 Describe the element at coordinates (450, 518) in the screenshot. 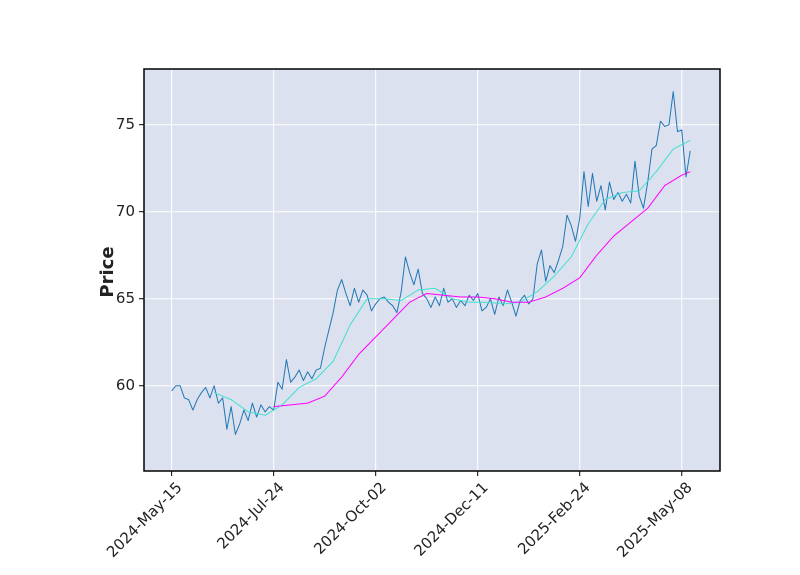

I see `x-tick-label: 2024-Dec-11` at that location.